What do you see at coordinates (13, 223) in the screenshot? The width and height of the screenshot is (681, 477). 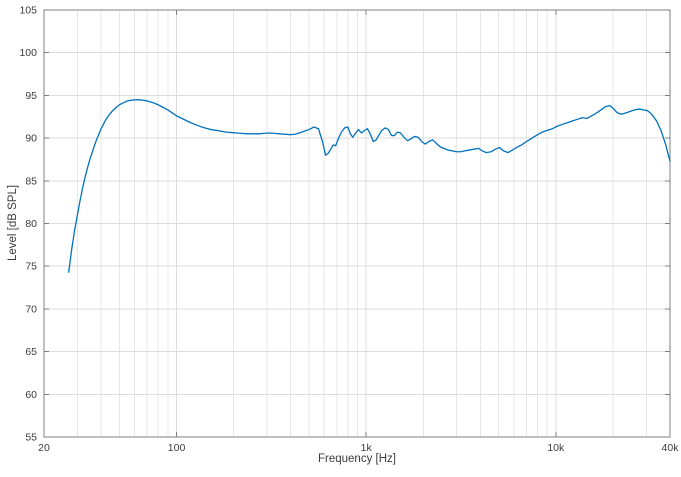 I see `y-axis-title: Level [dB SPL]` at bounding box center [13, 223].